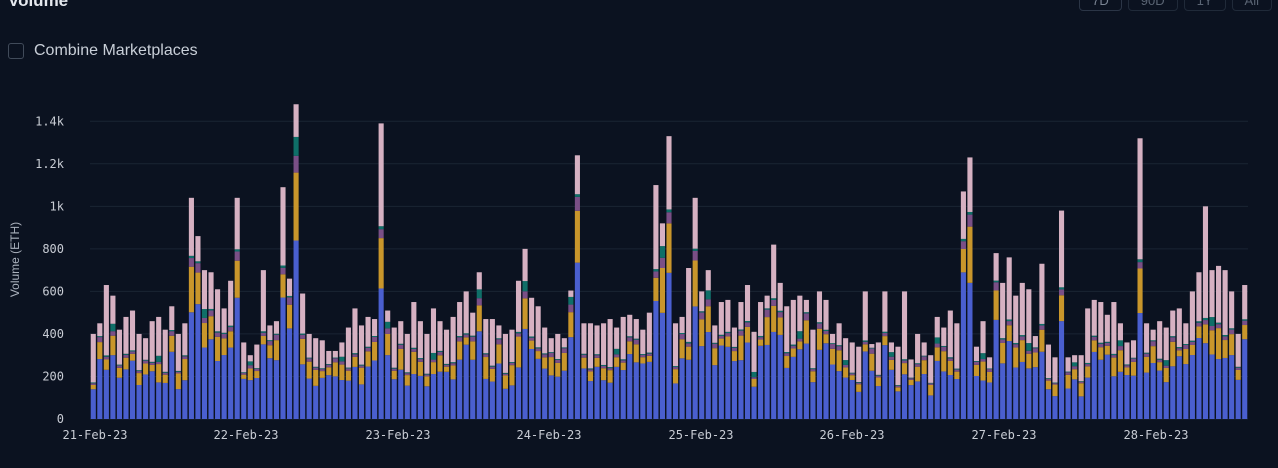 This screenshot has width=1278, height=468. I want to click on range-tab-90d: 90D, so click(1152, 5).